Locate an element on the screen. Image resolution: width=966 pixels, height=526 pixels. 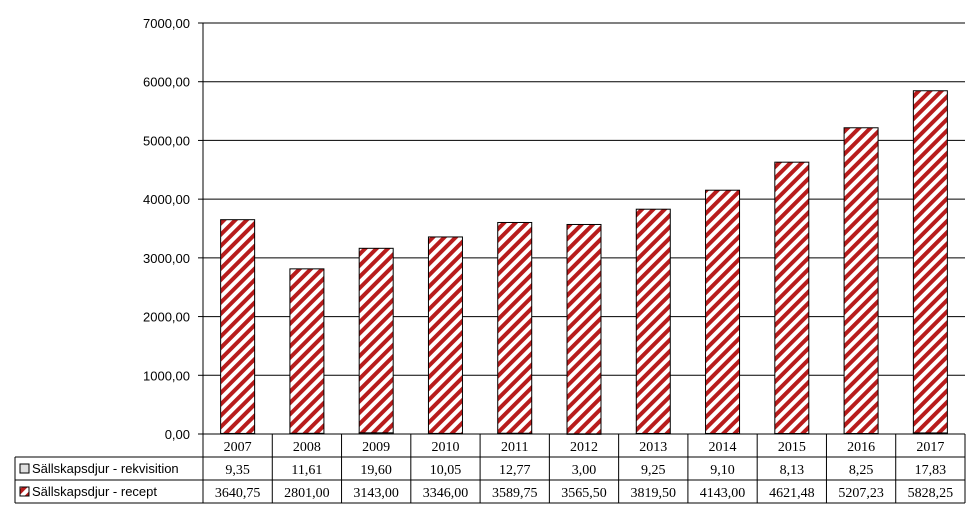
y-tick-label: 2000,00 is located at coordinates (166, 317).